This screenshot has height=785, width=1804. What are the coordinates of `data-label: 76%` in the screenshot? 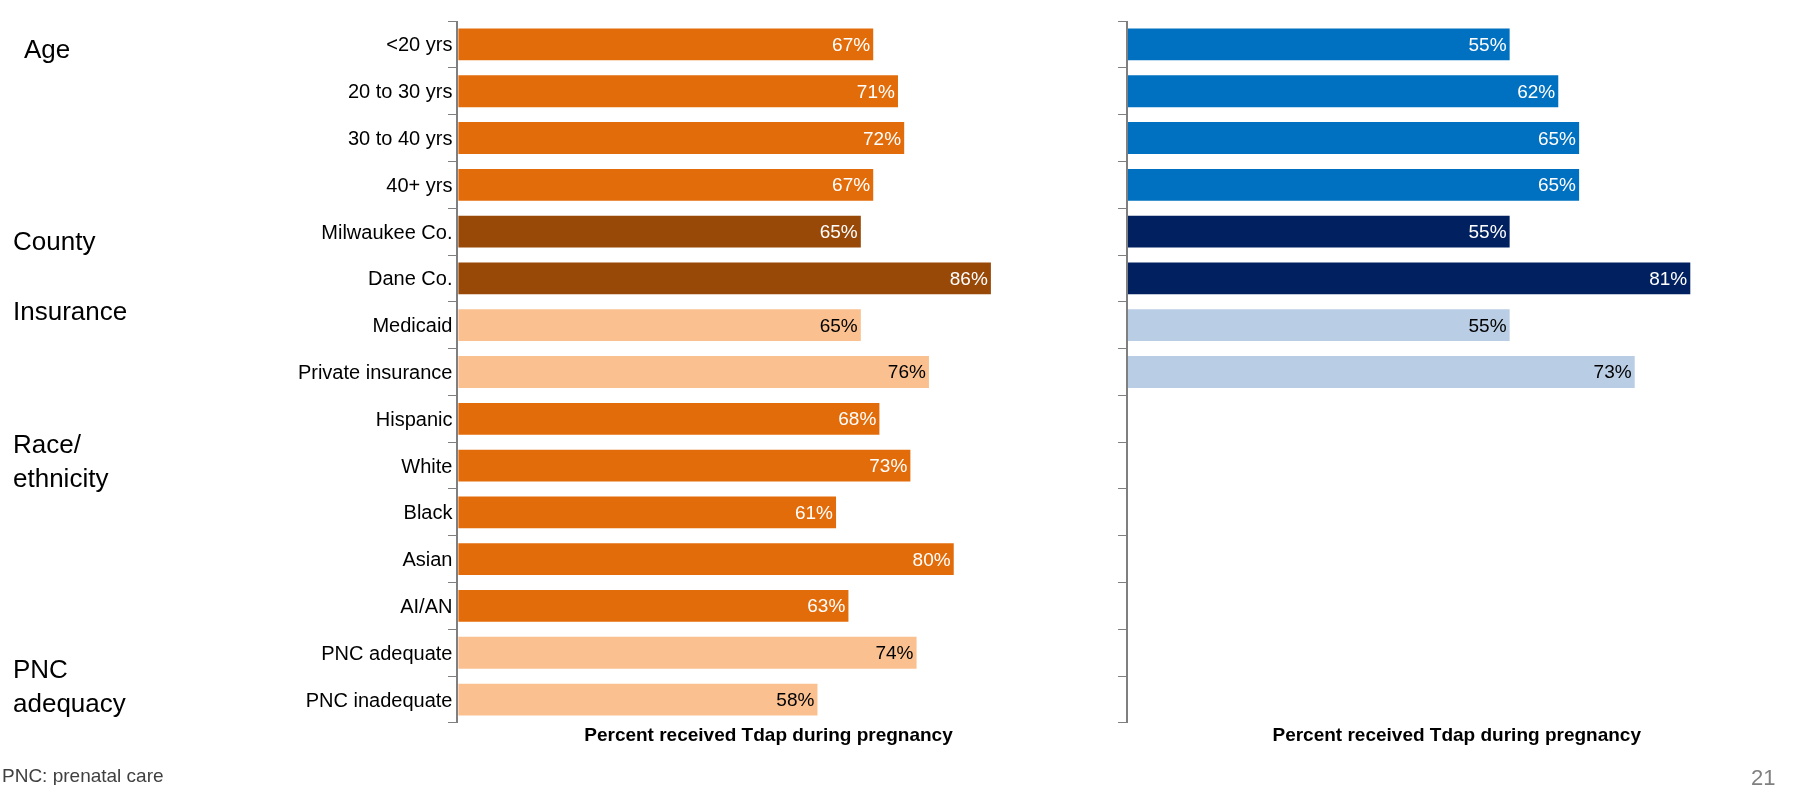 It's located at (906, 372).